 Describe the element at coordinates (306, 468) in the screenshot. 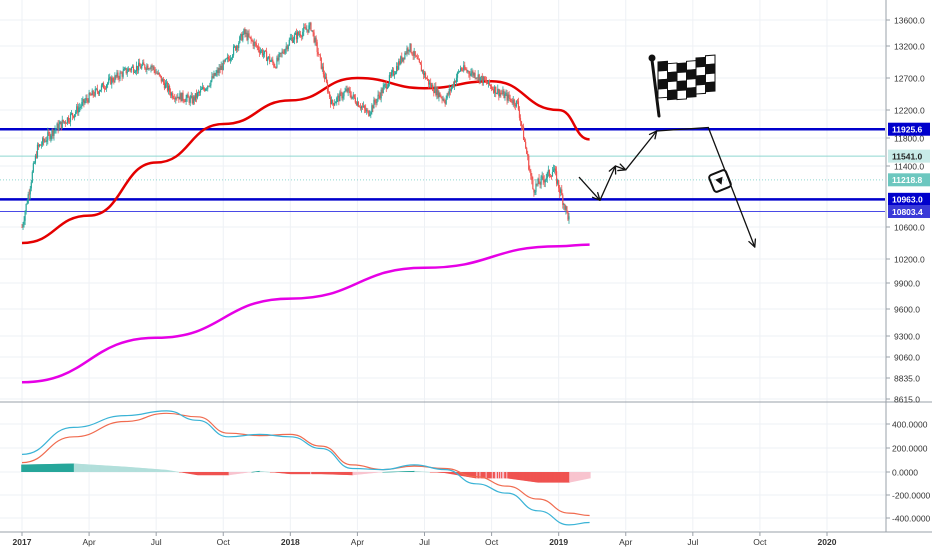

I see `macd-pane` at that location.